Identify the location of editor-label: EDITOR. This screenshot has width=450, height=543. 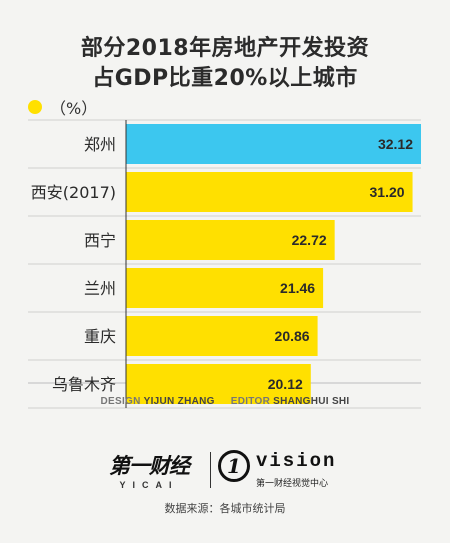
(250, 401).